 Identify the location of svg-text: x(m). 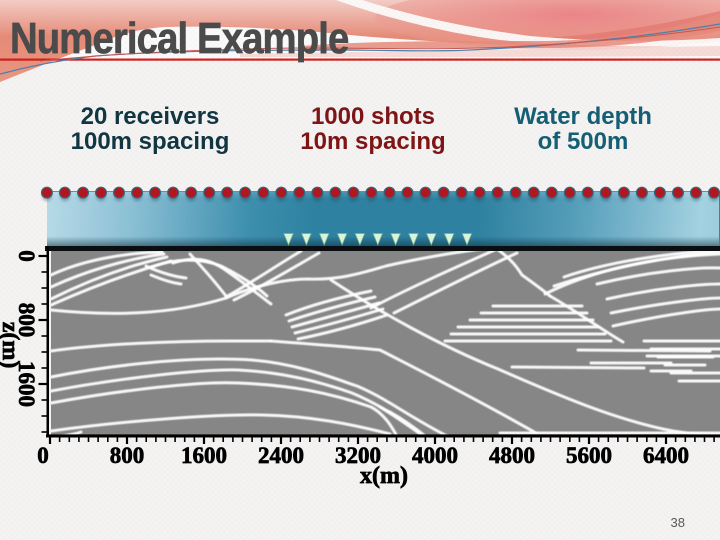
(384, 476).